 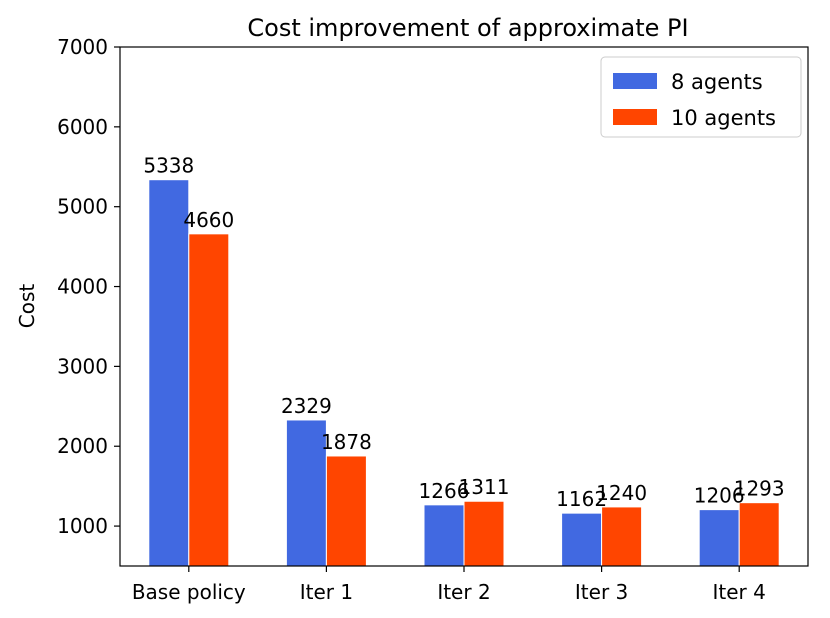 I want to click on legend-swatch-10-agents, so click(x=635, y=117).